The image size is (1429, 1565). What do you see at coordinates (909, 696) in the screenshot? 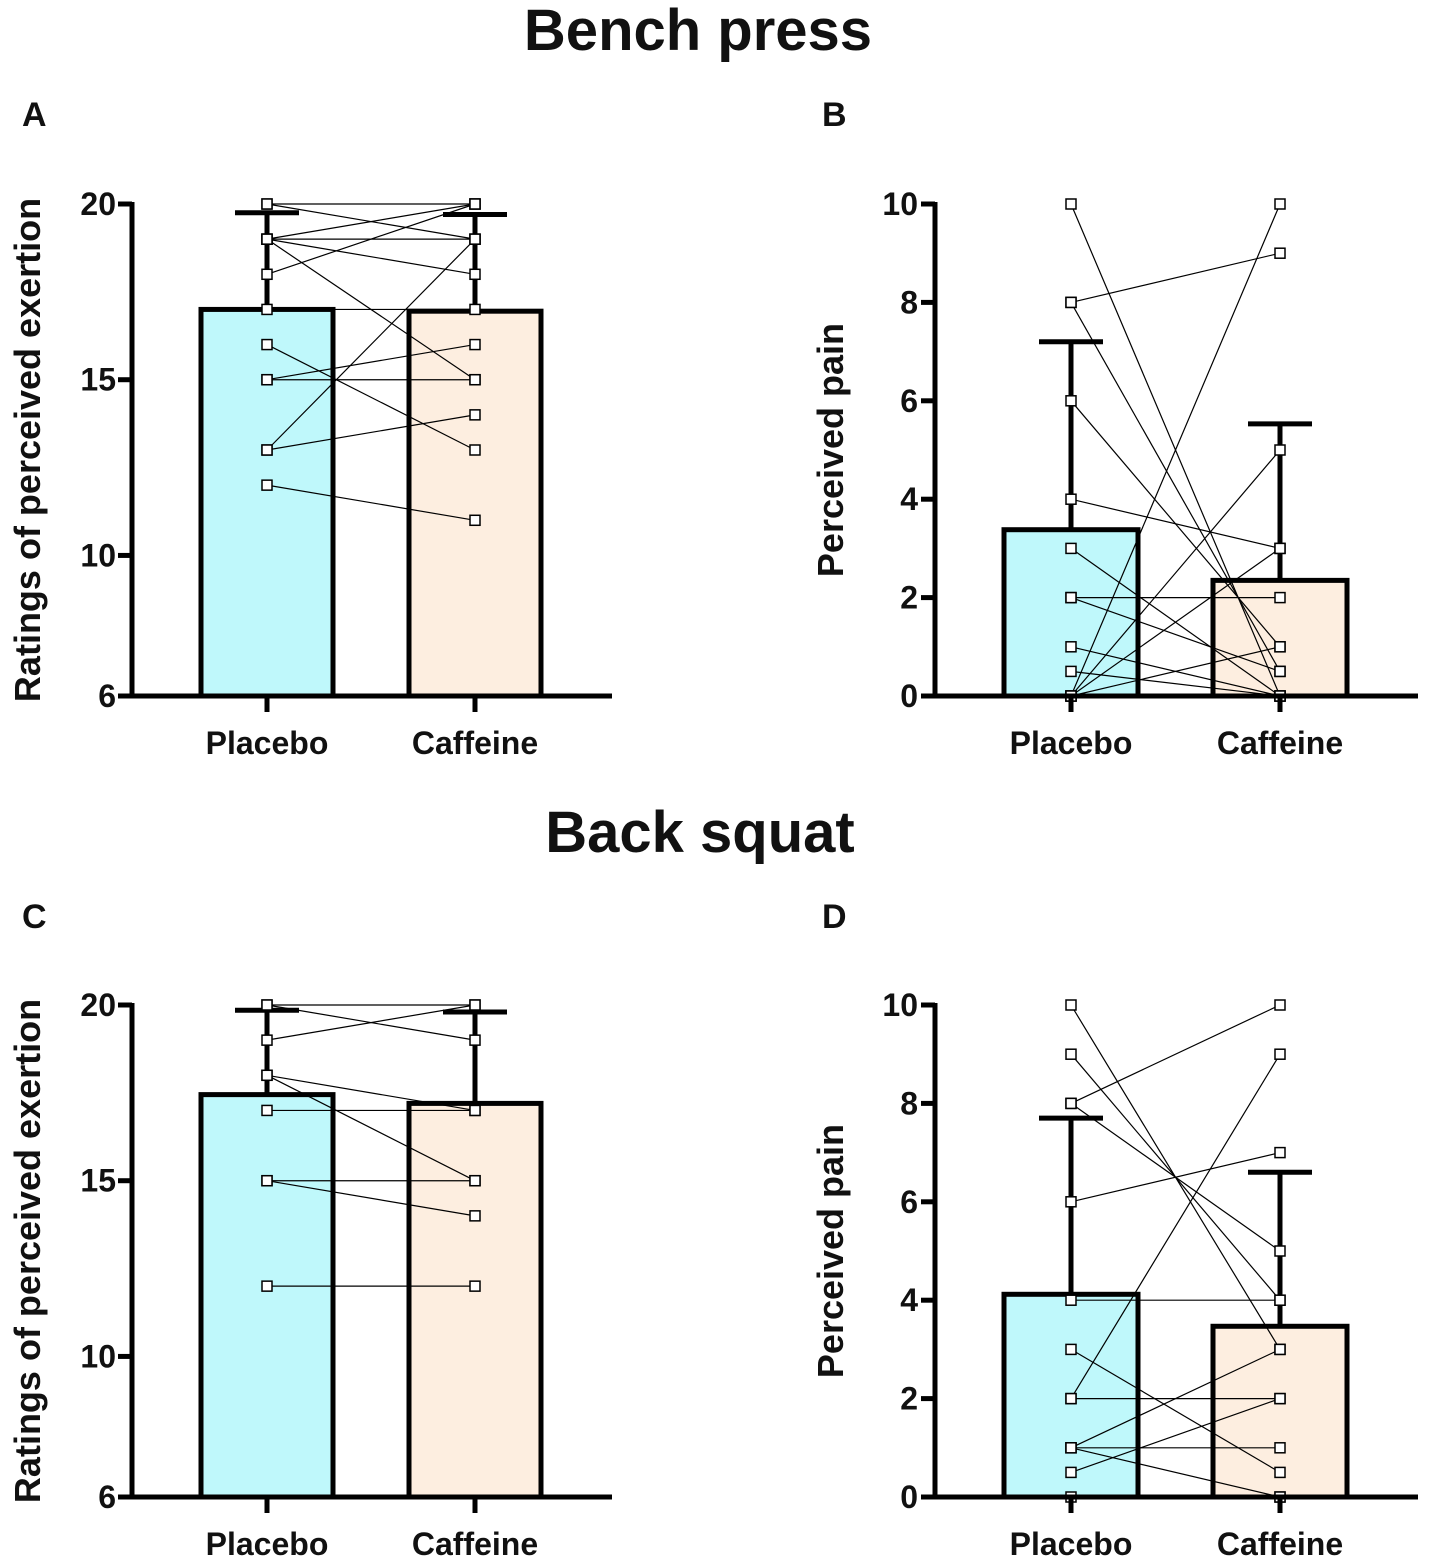
I see `y-tick-label: 0` at bounding box center [909, 696].